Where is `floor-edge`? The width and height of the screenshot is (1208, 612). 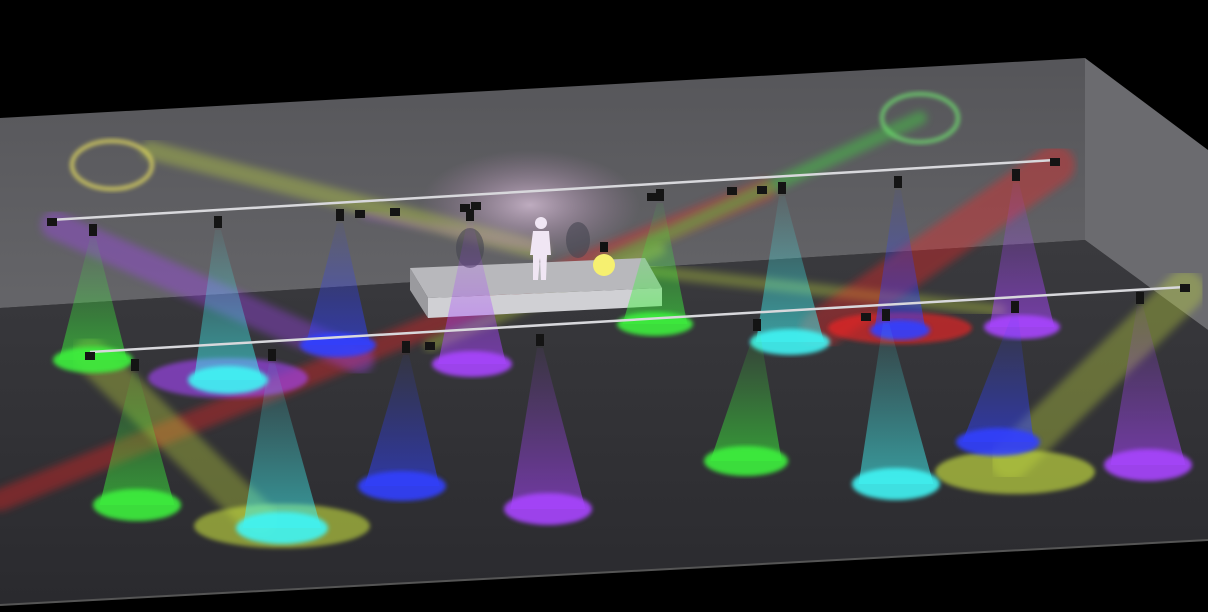
floor-edge is located at coordinates (604, 572).